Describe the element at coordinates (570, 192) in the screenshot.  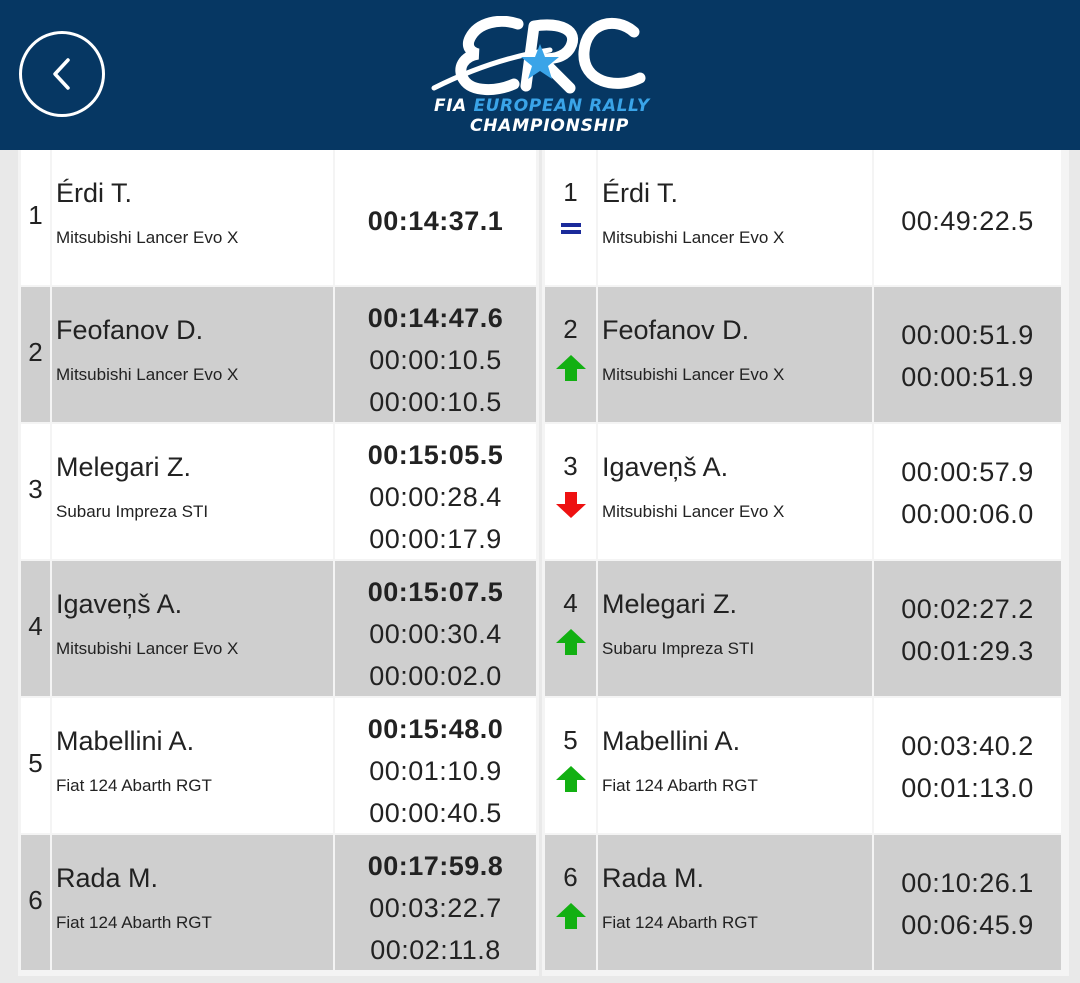
I see `position-number: 1` at that location.